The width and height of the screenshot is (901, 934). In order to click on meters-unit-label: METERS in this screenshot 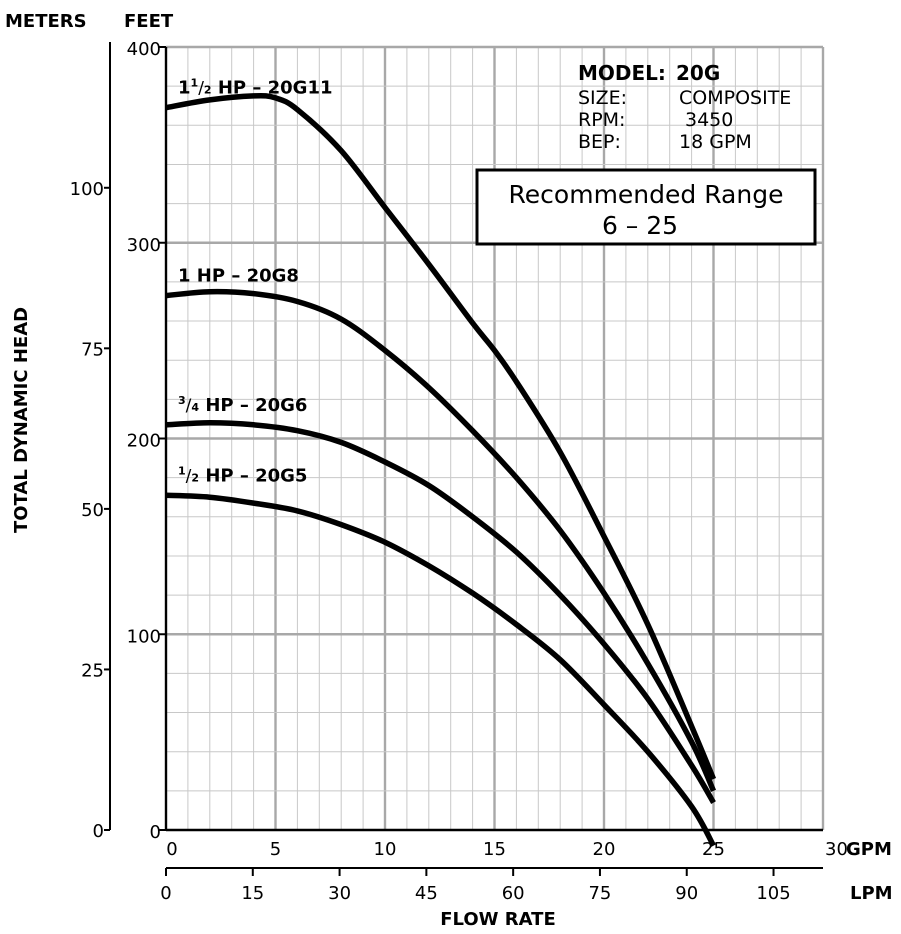, I will do `click(46, 21)`.